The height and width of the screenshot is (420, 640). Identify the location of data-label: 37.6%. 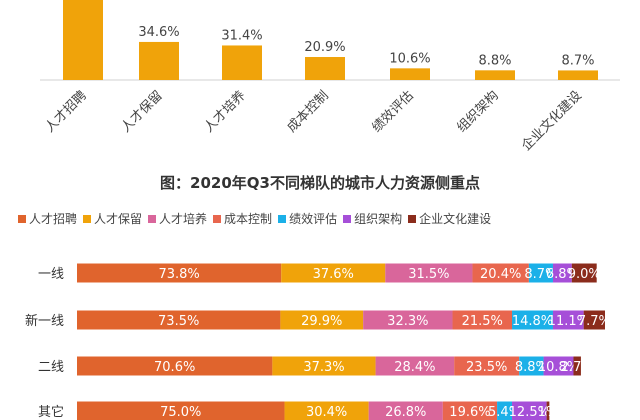
(333, 274).